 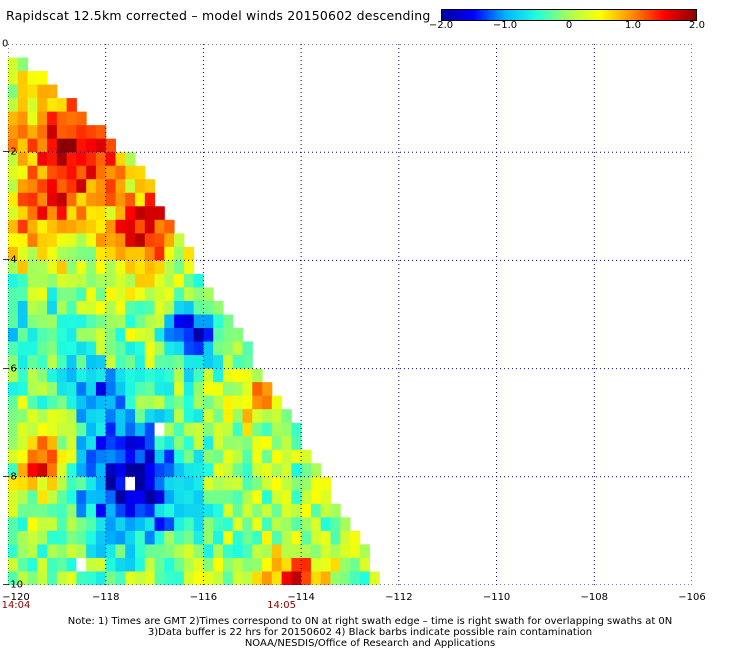 What do you see at coordinates (9, 477) in the screenshot?
I see `latitude-label: −8` at bounding box center [9, 477].